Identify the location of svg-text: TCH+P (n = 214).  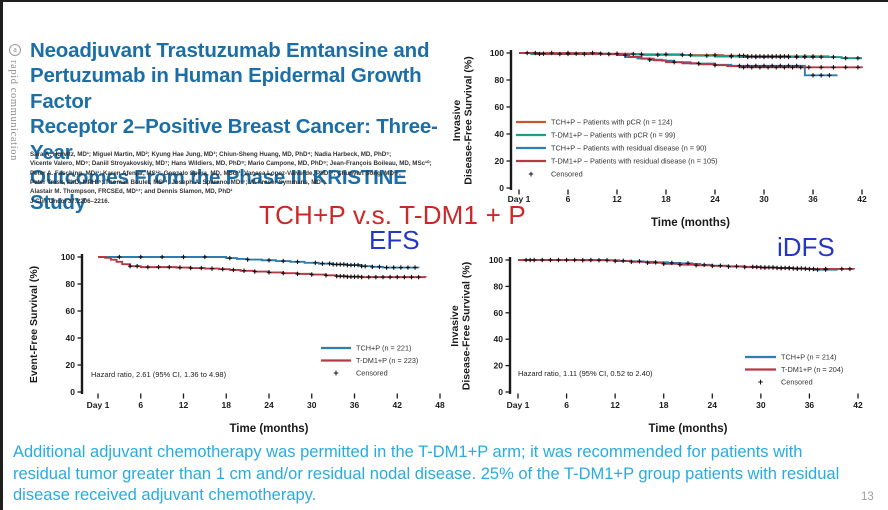
(808, 357).